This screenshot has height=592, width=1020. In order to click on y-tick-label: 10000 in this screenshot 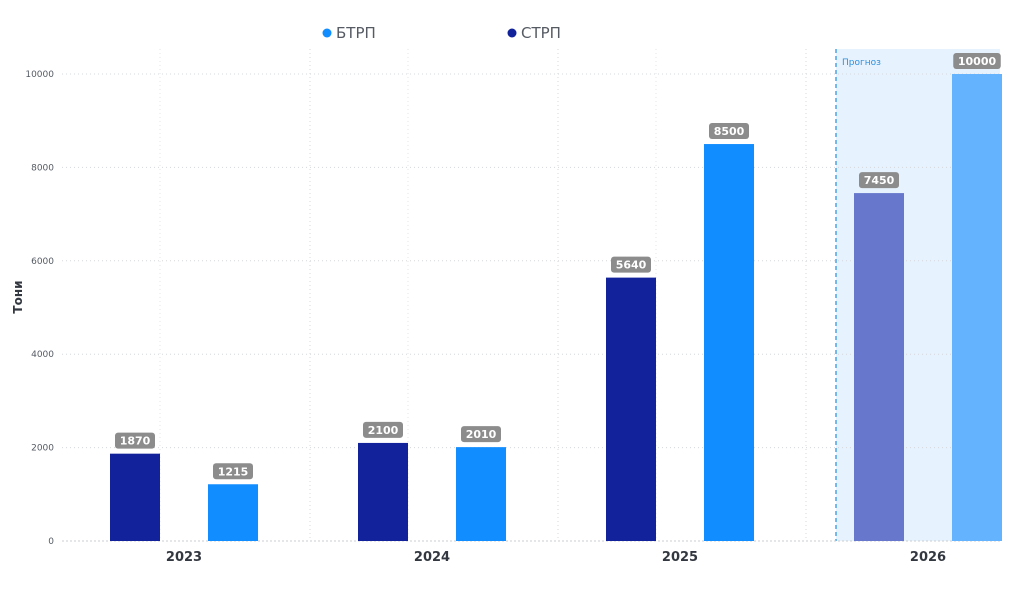, I will do `click(39, 75)`.